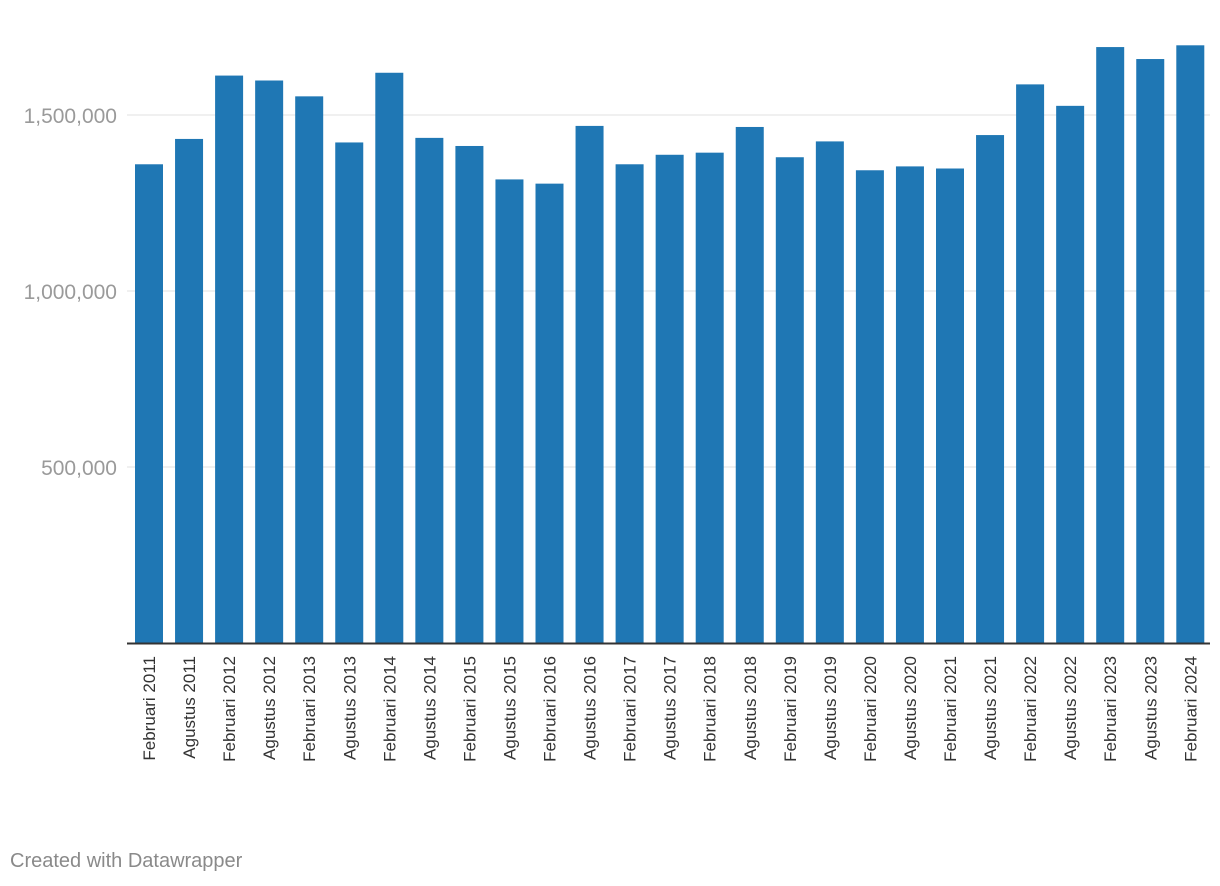 The image size is (1220, 886). Describe the element at coordinates (870, 709) in the screenshot. I see `x-tick-label: Februari 2020` at that location.